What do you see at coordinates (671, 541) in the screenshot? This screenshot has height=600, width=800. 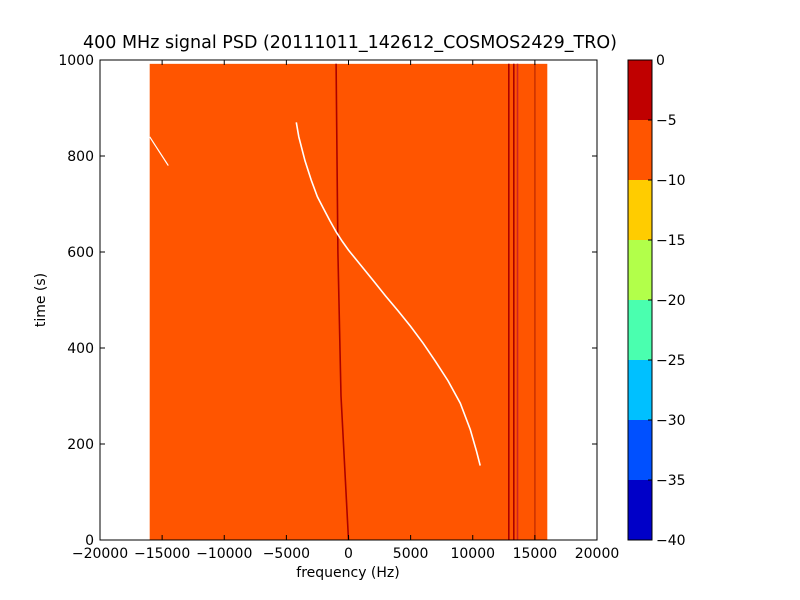 I see `colorbar-tick-label: −40` at bounding box center [671, 541].